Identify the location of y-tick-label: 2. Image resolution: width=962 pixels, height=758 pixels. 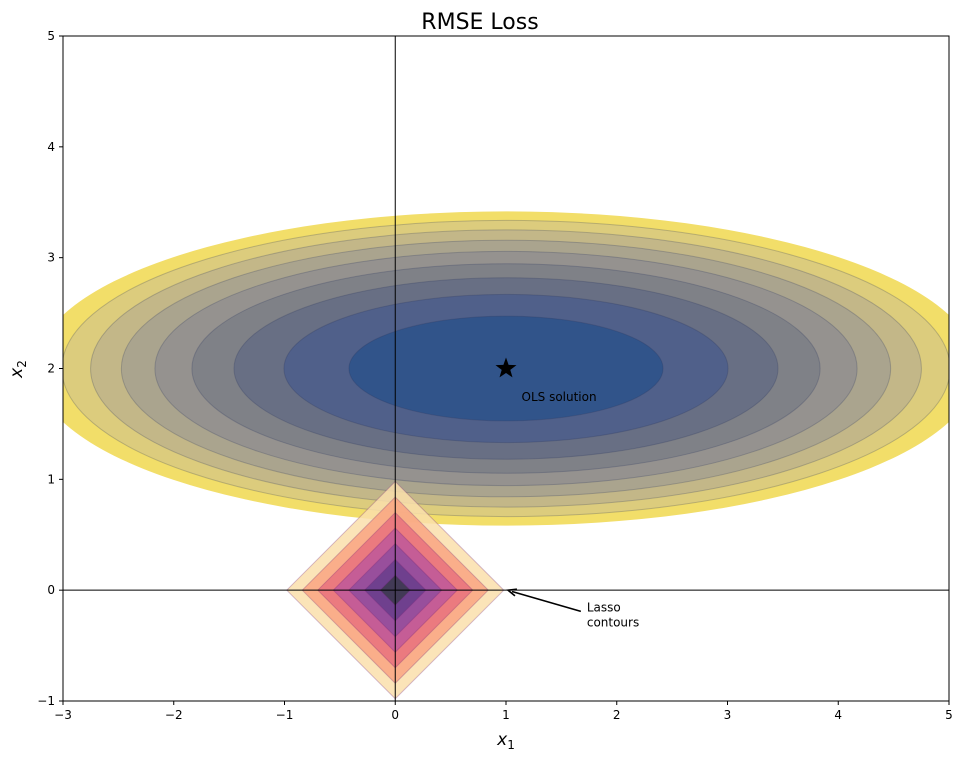
(51, 369).